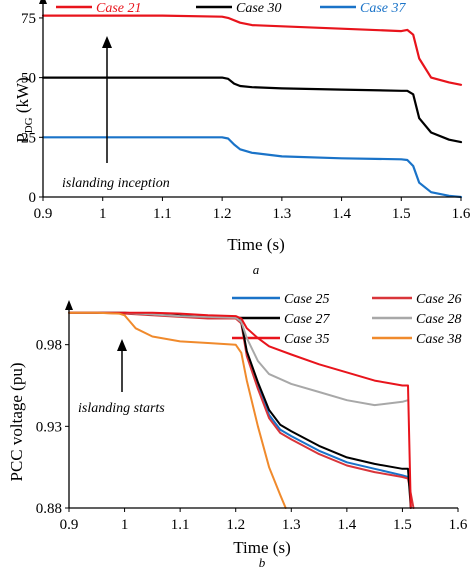  Describe the element at coordinates (261, 547) in the screenshot. I see `chart-b-xlabel: Time (s)` at that location.